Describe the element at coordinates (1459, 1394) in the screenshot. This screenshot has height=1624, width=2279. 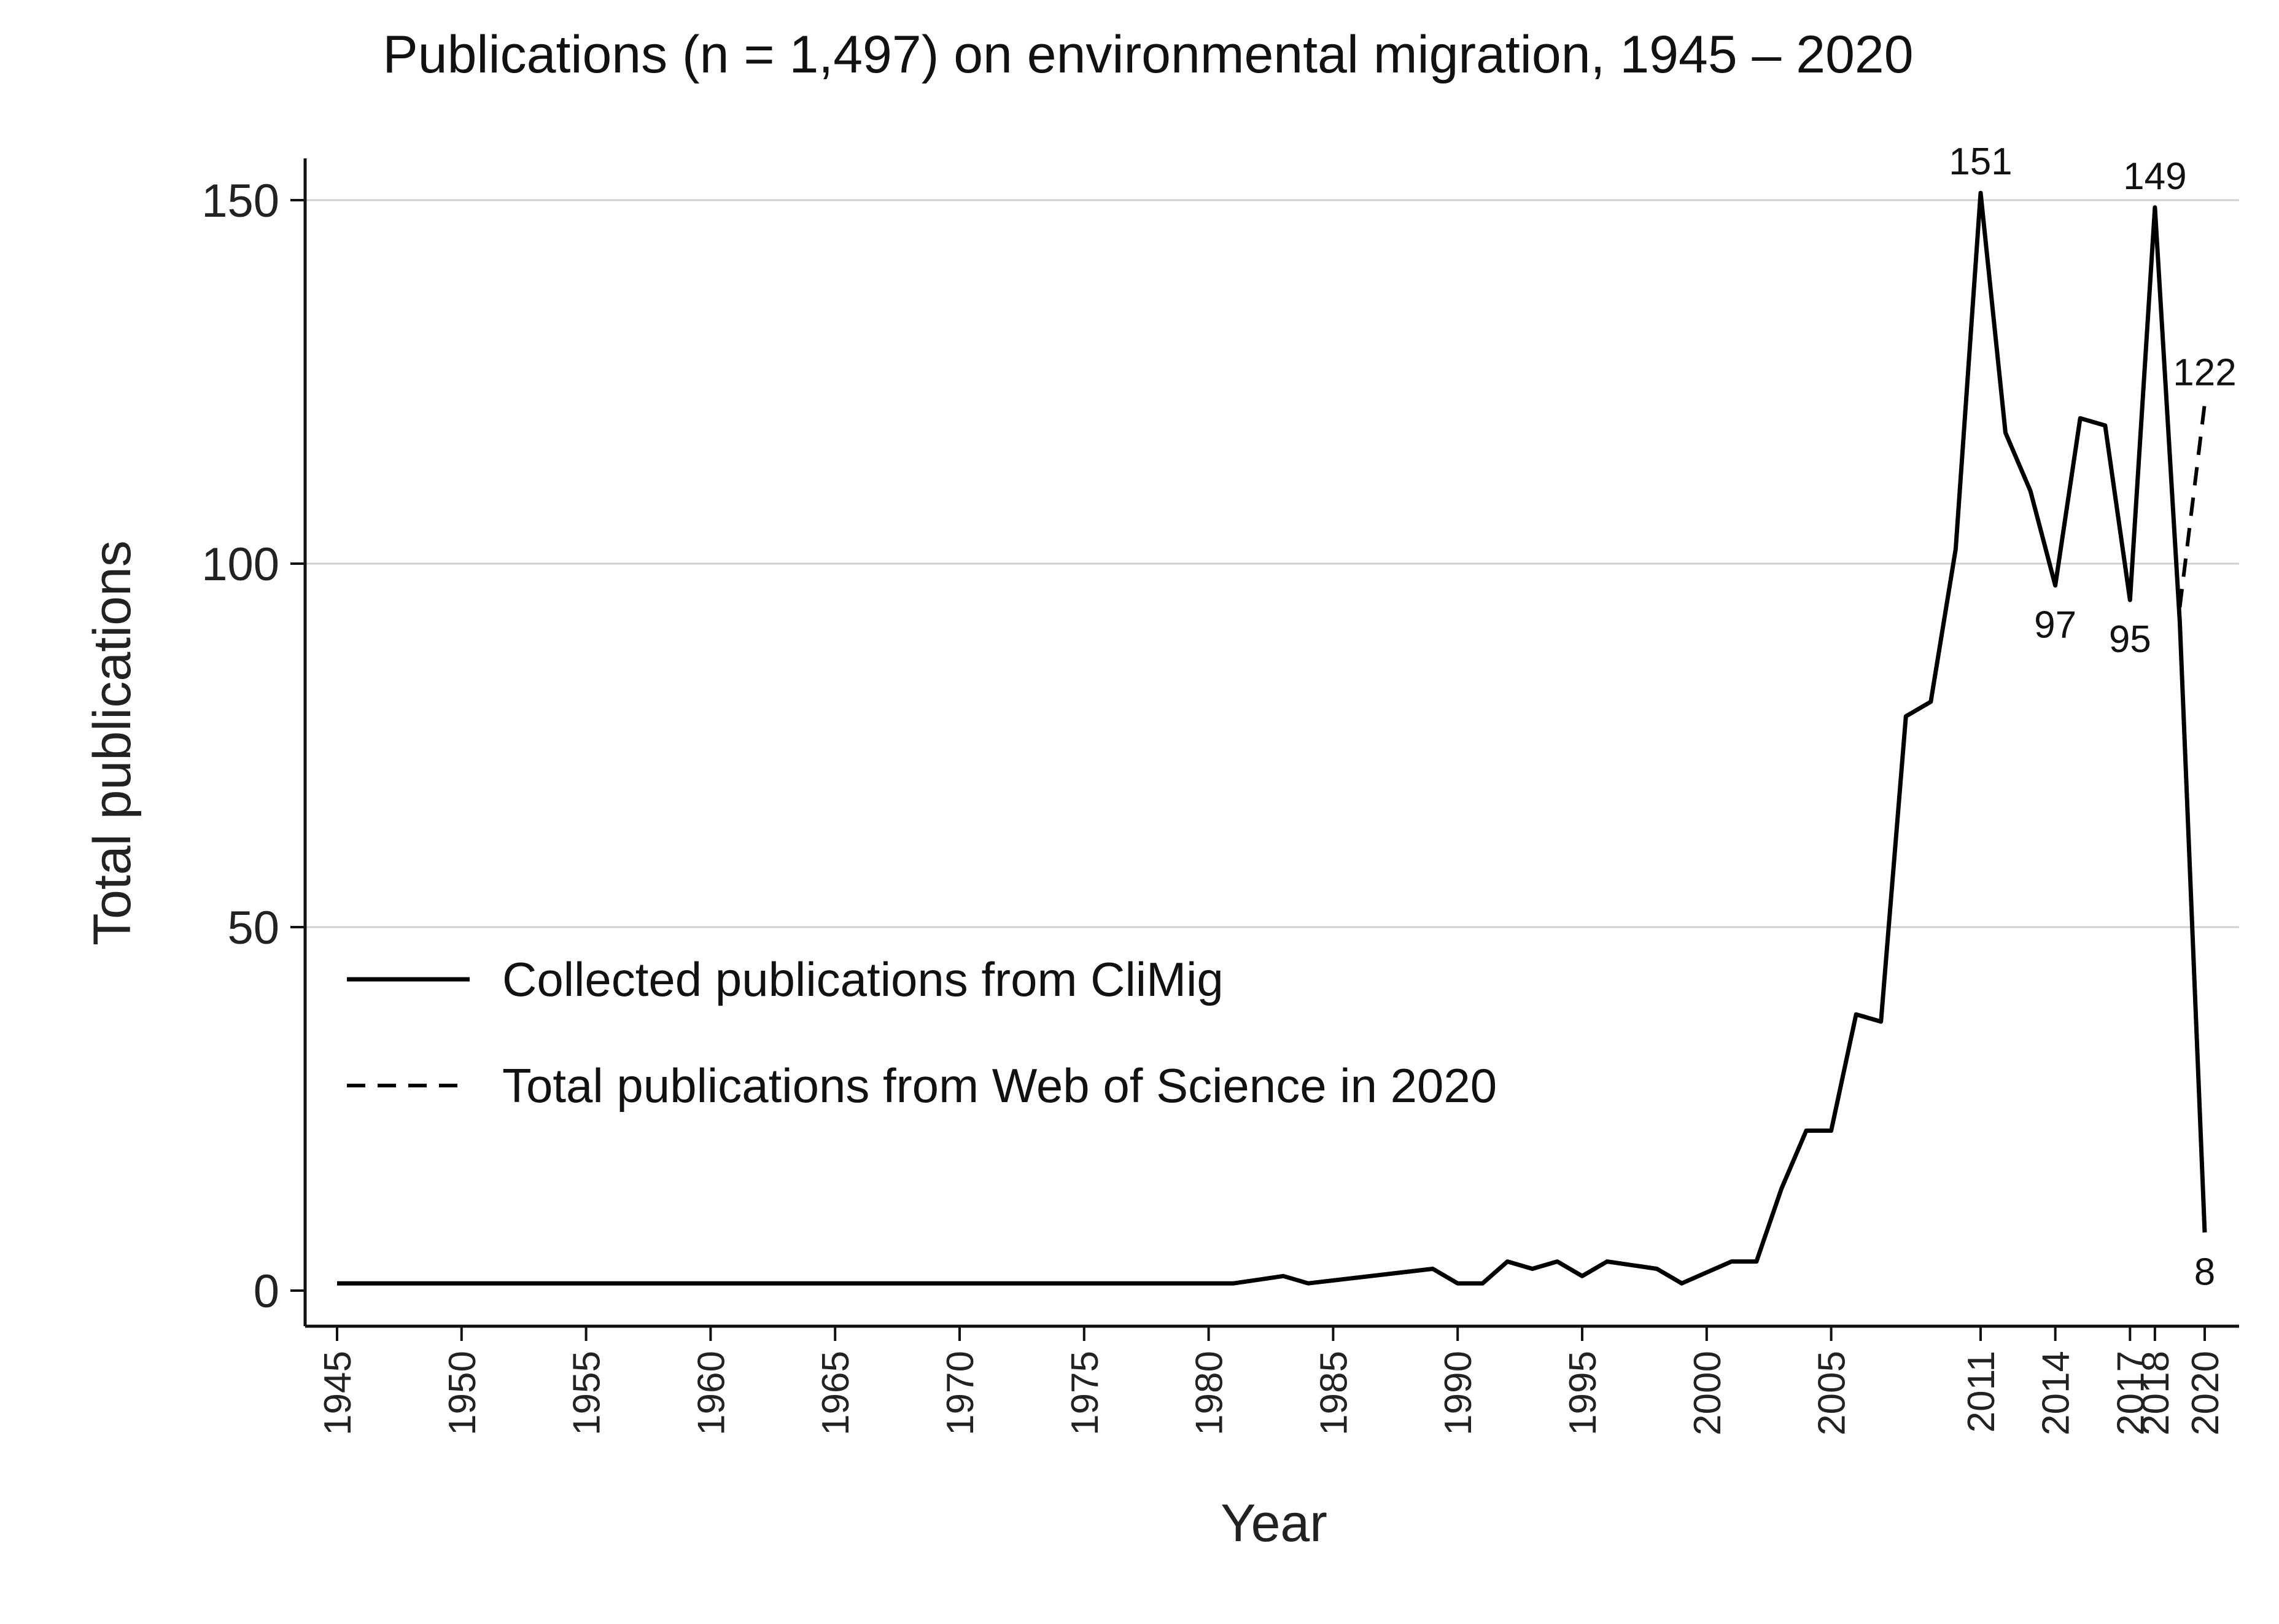
I see `x-tick-label-1990: 1990` at that location.